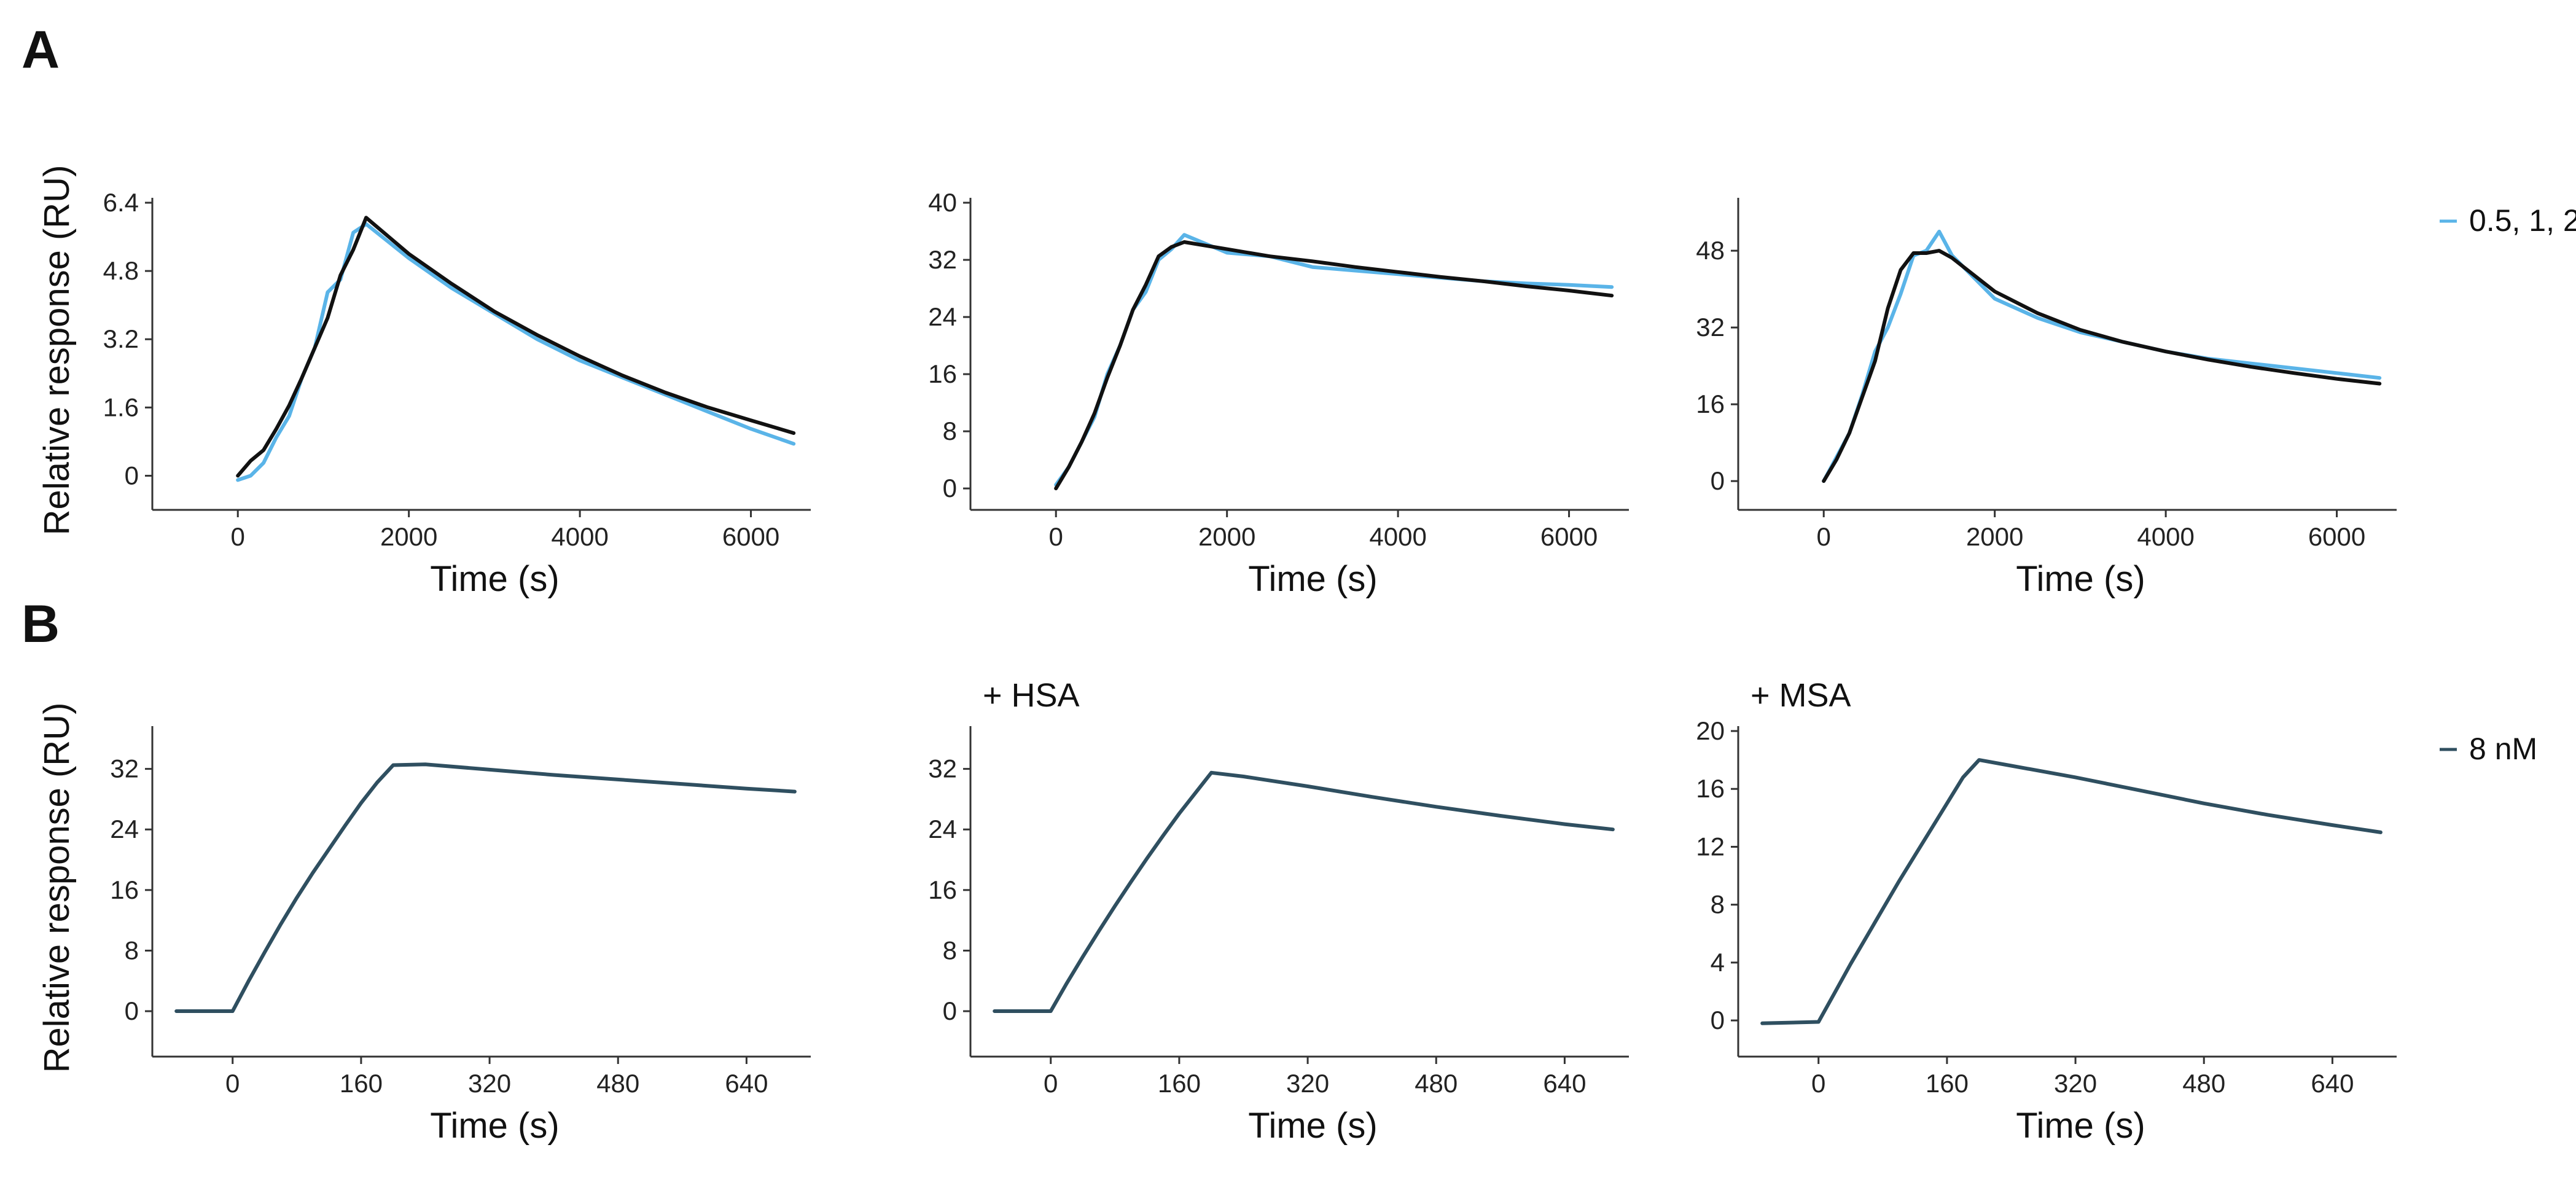  I want to click on y-tick-label: 3.2, so click(121, 338).